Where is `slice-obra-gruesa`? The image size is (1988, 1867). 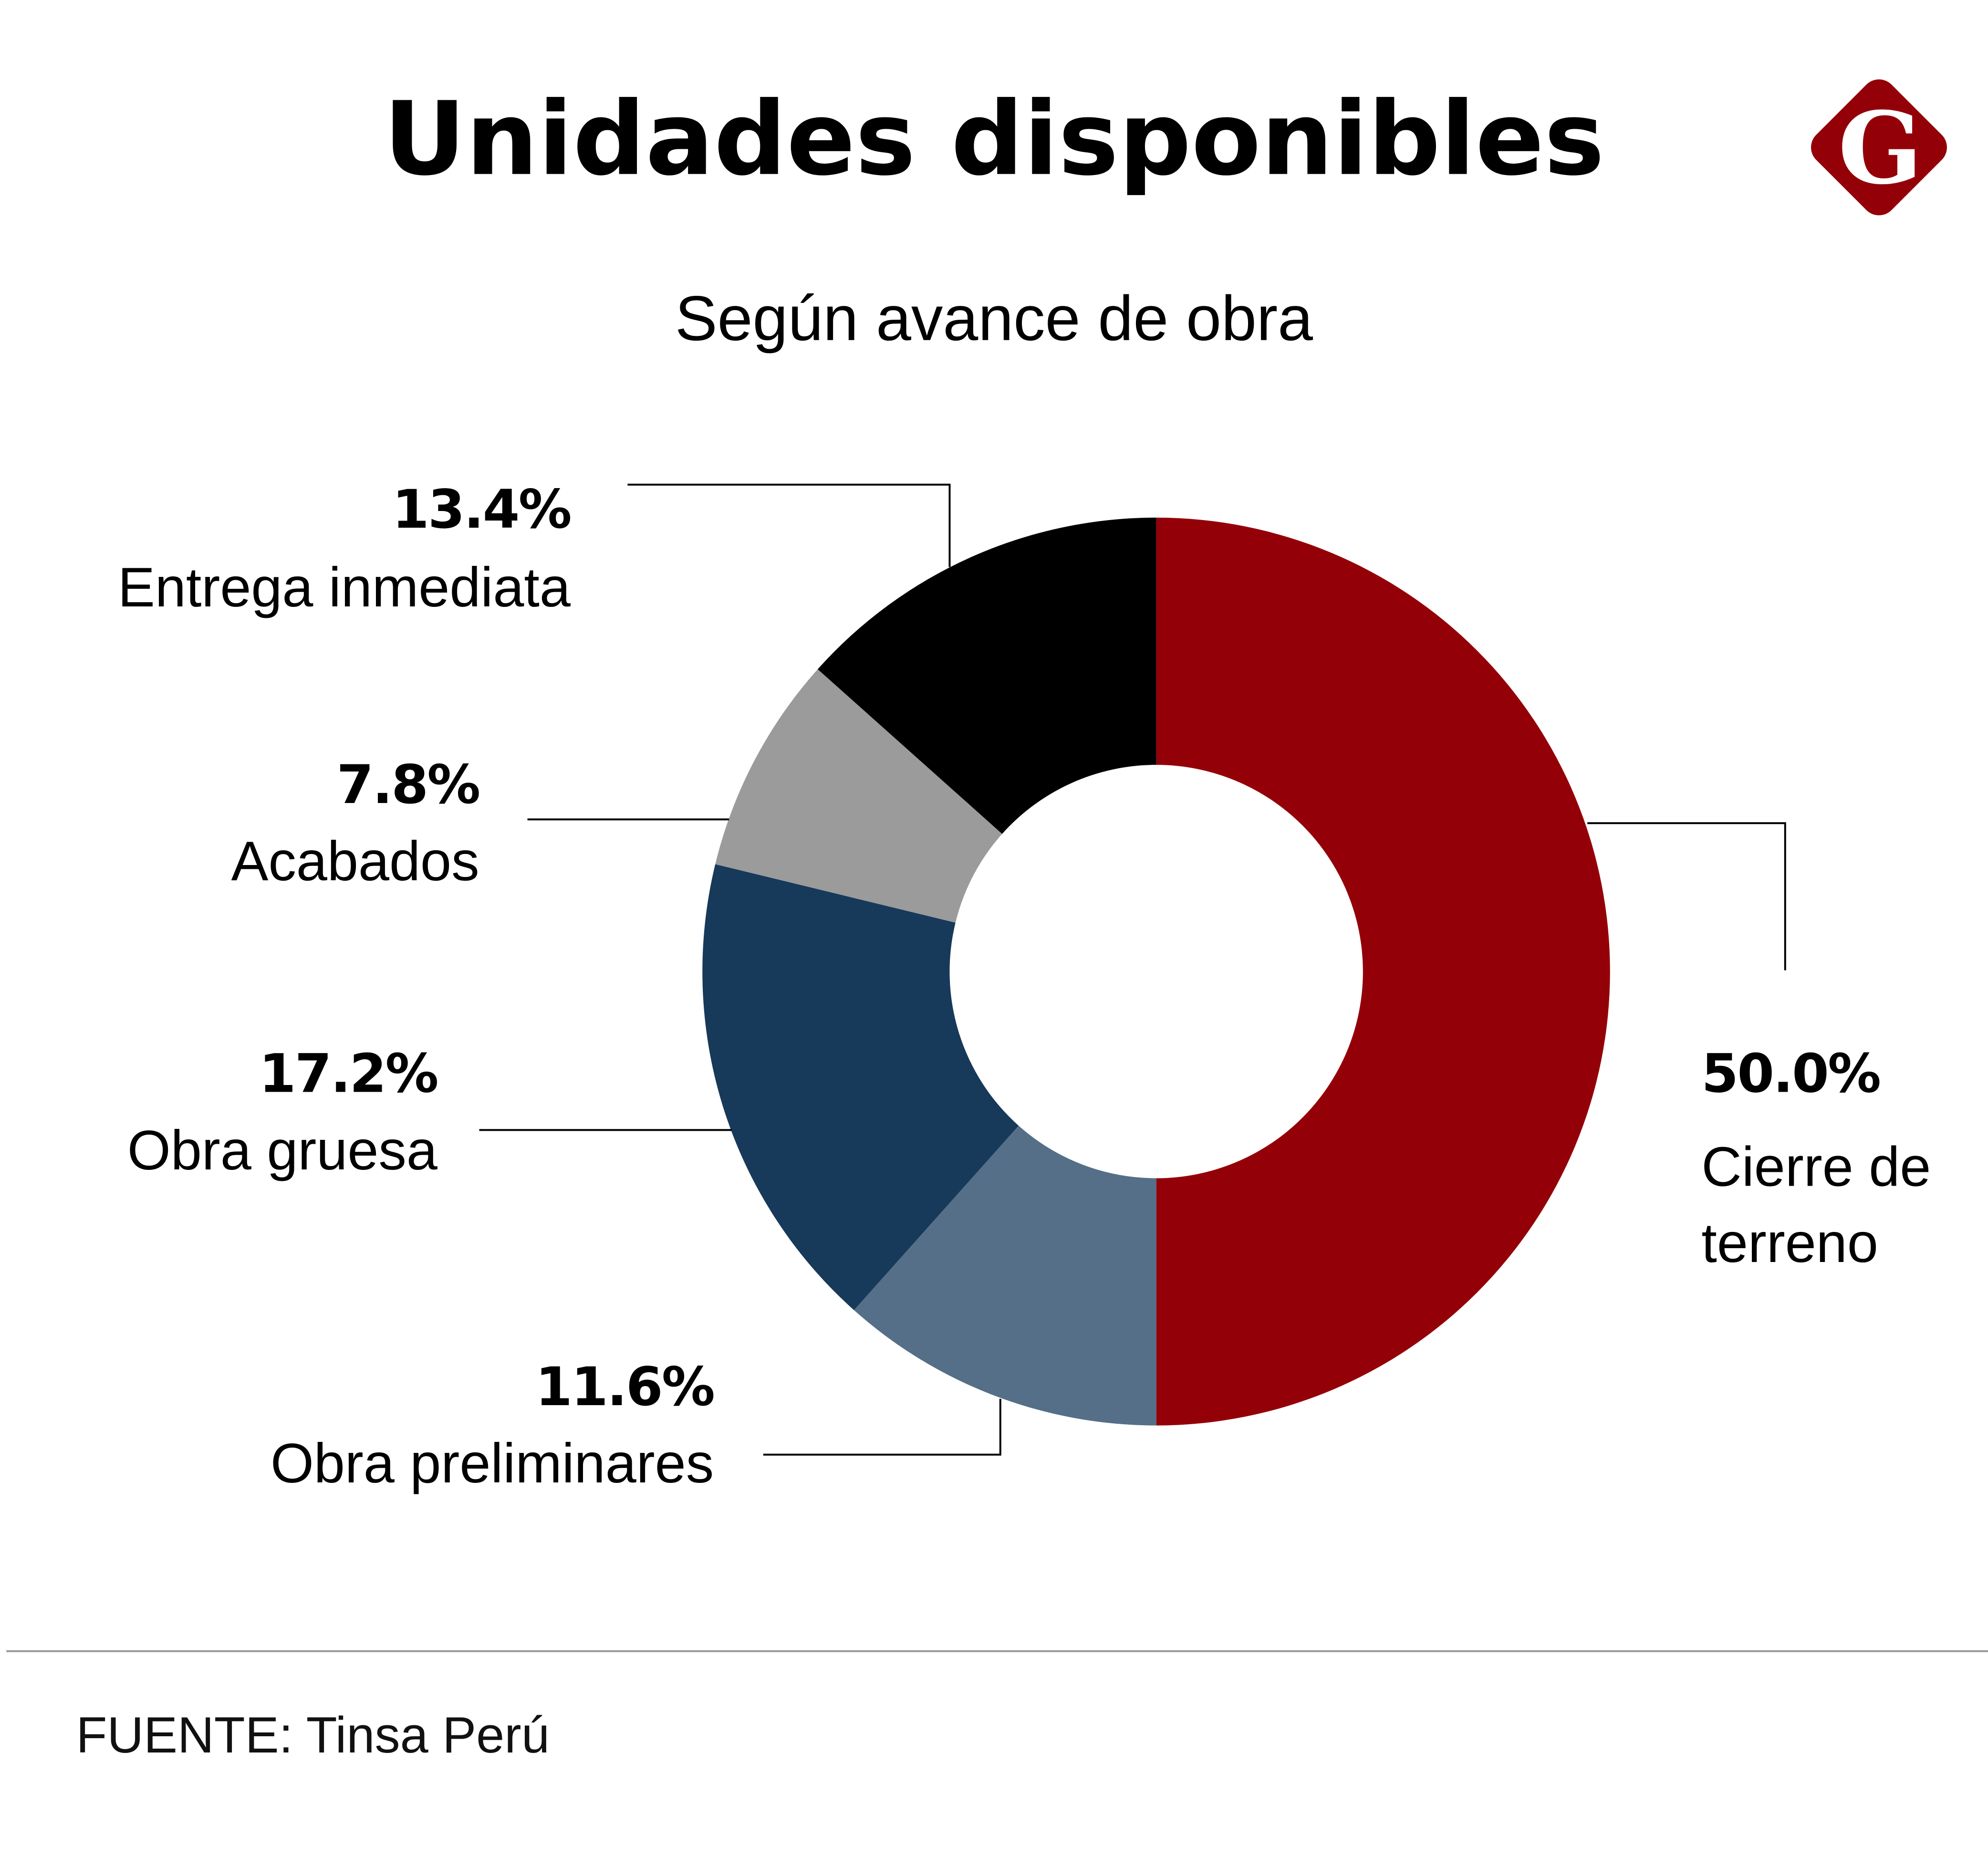
slice-obra-gruesa is located at coordinates (860, 1087).